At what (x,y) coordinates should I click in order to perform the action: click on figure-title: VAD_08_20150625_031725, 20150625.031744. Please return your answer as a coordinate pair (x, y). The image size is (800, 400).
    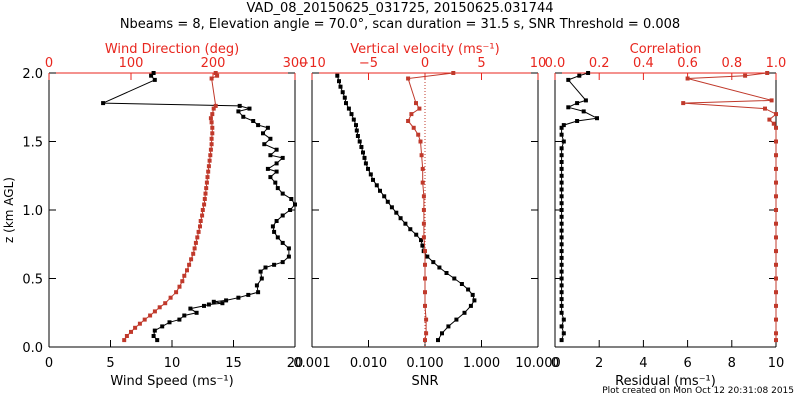
    Looking at the image, I should click on (400, 8).